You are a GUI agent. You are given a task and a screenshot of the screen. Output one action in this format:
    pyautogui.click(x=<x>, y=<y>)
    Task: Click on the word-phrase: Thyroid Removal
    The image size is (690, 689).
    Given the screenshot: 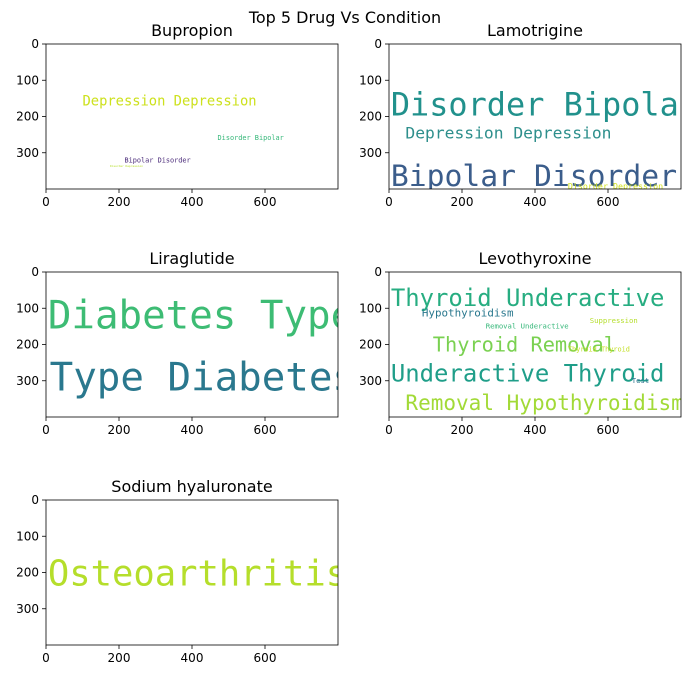 What is the action you would take?
    pyautogui.click(x=524, y=344)
    